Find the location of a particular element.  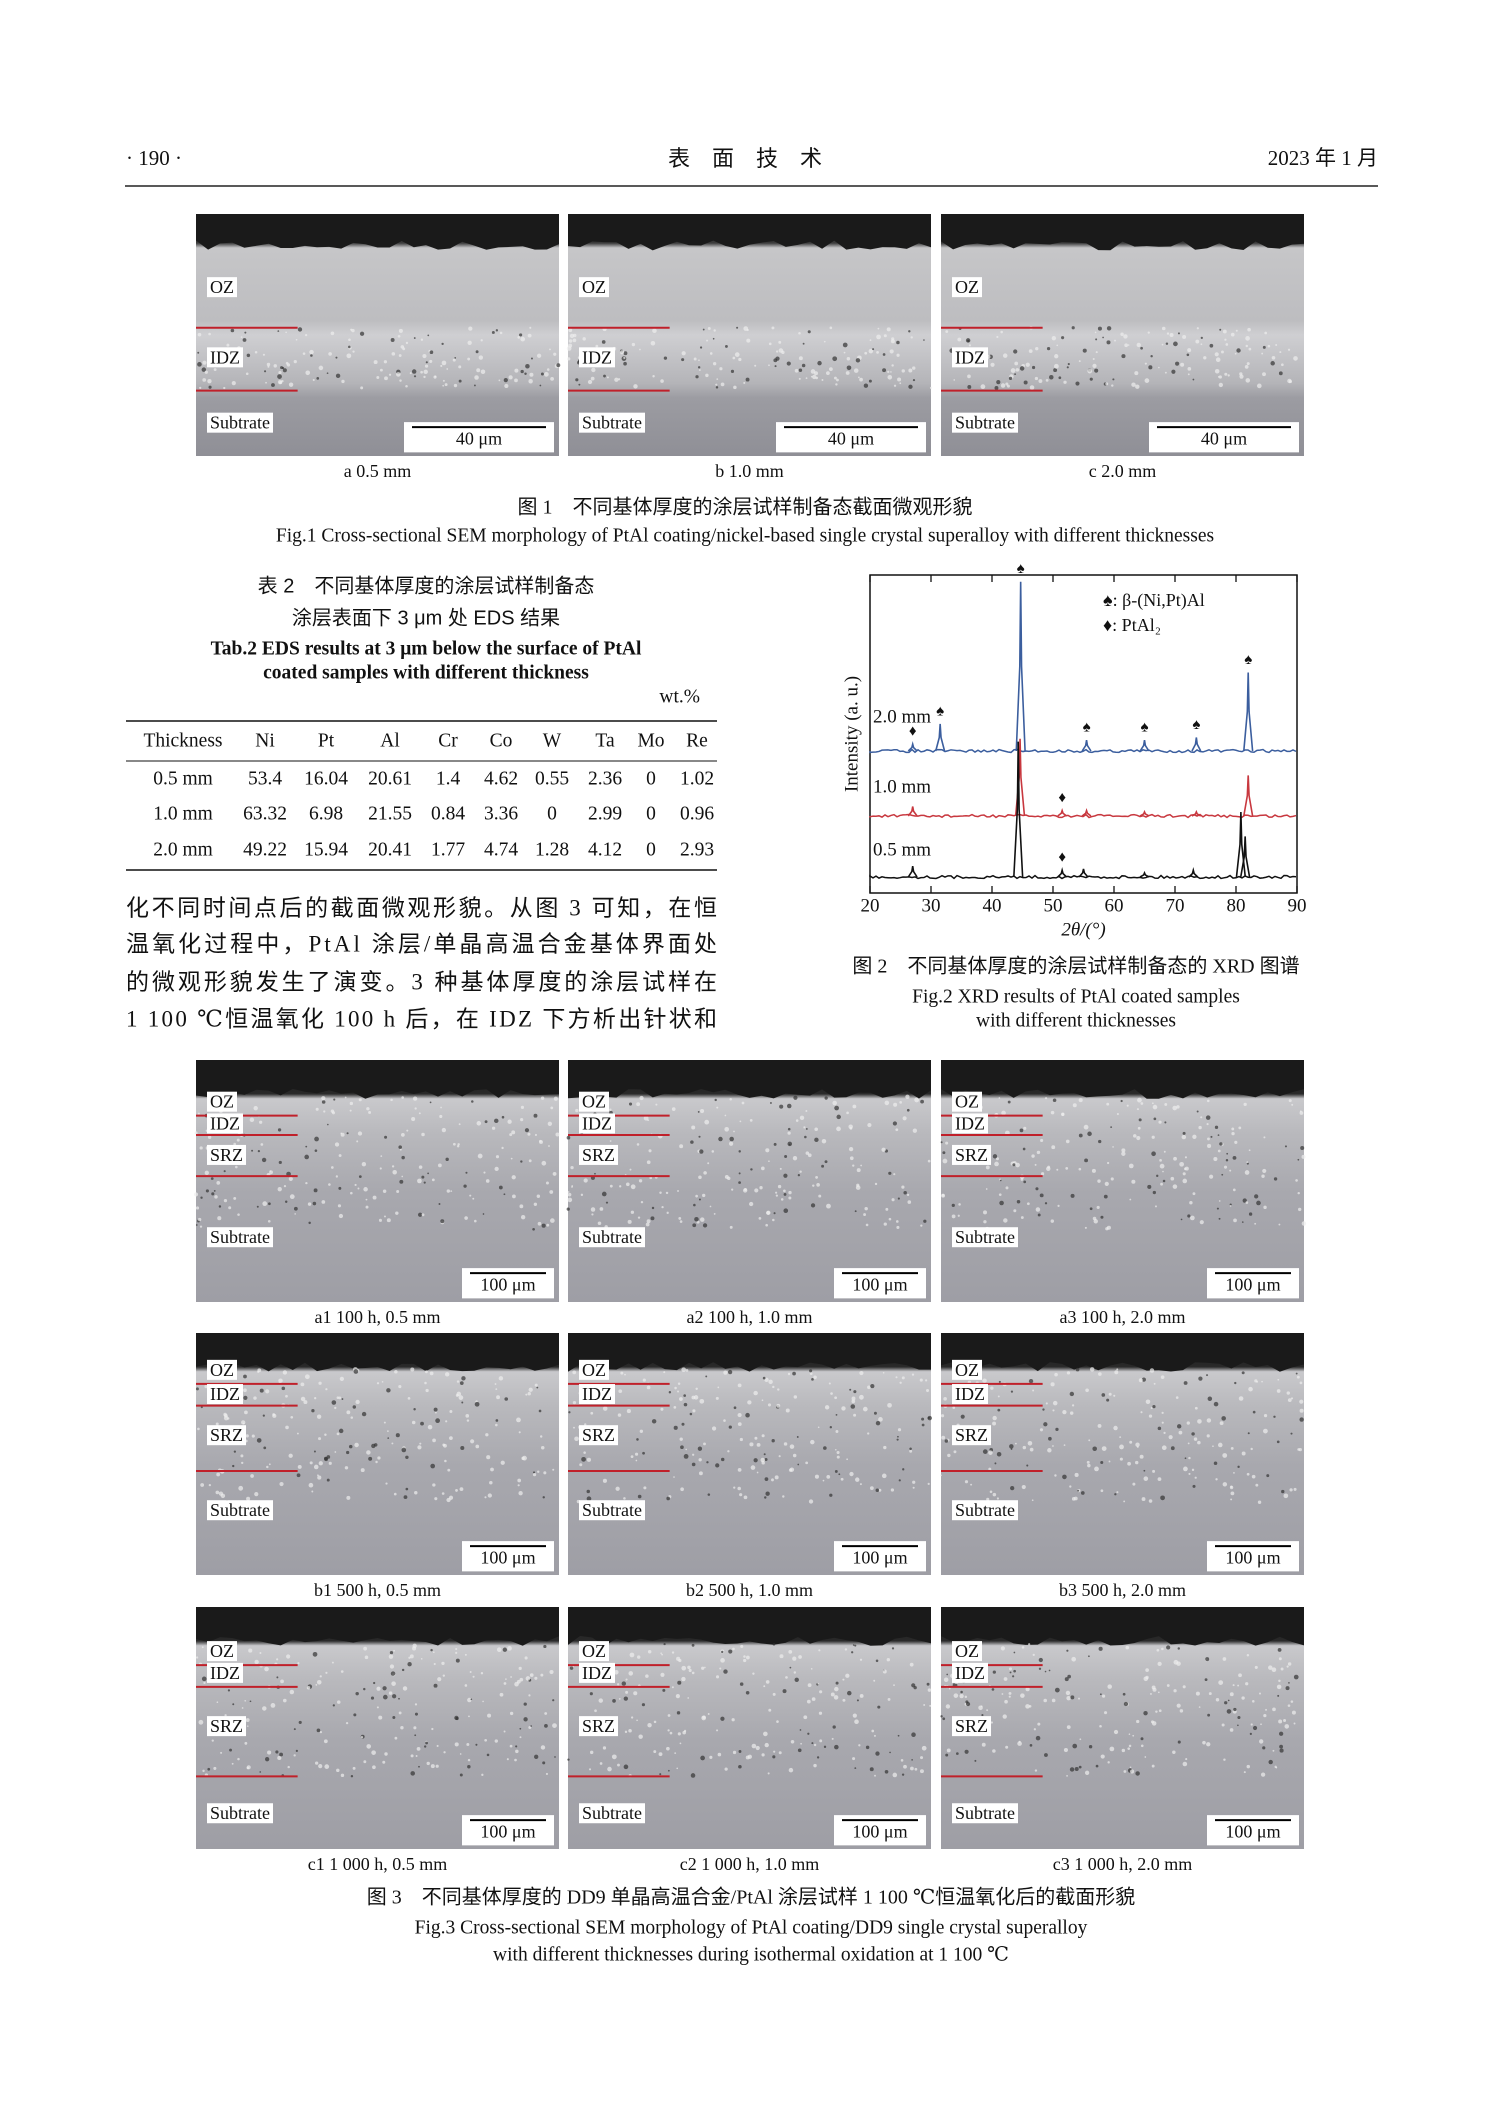

zone-label: OZ is located at coordinates (967, 1651).